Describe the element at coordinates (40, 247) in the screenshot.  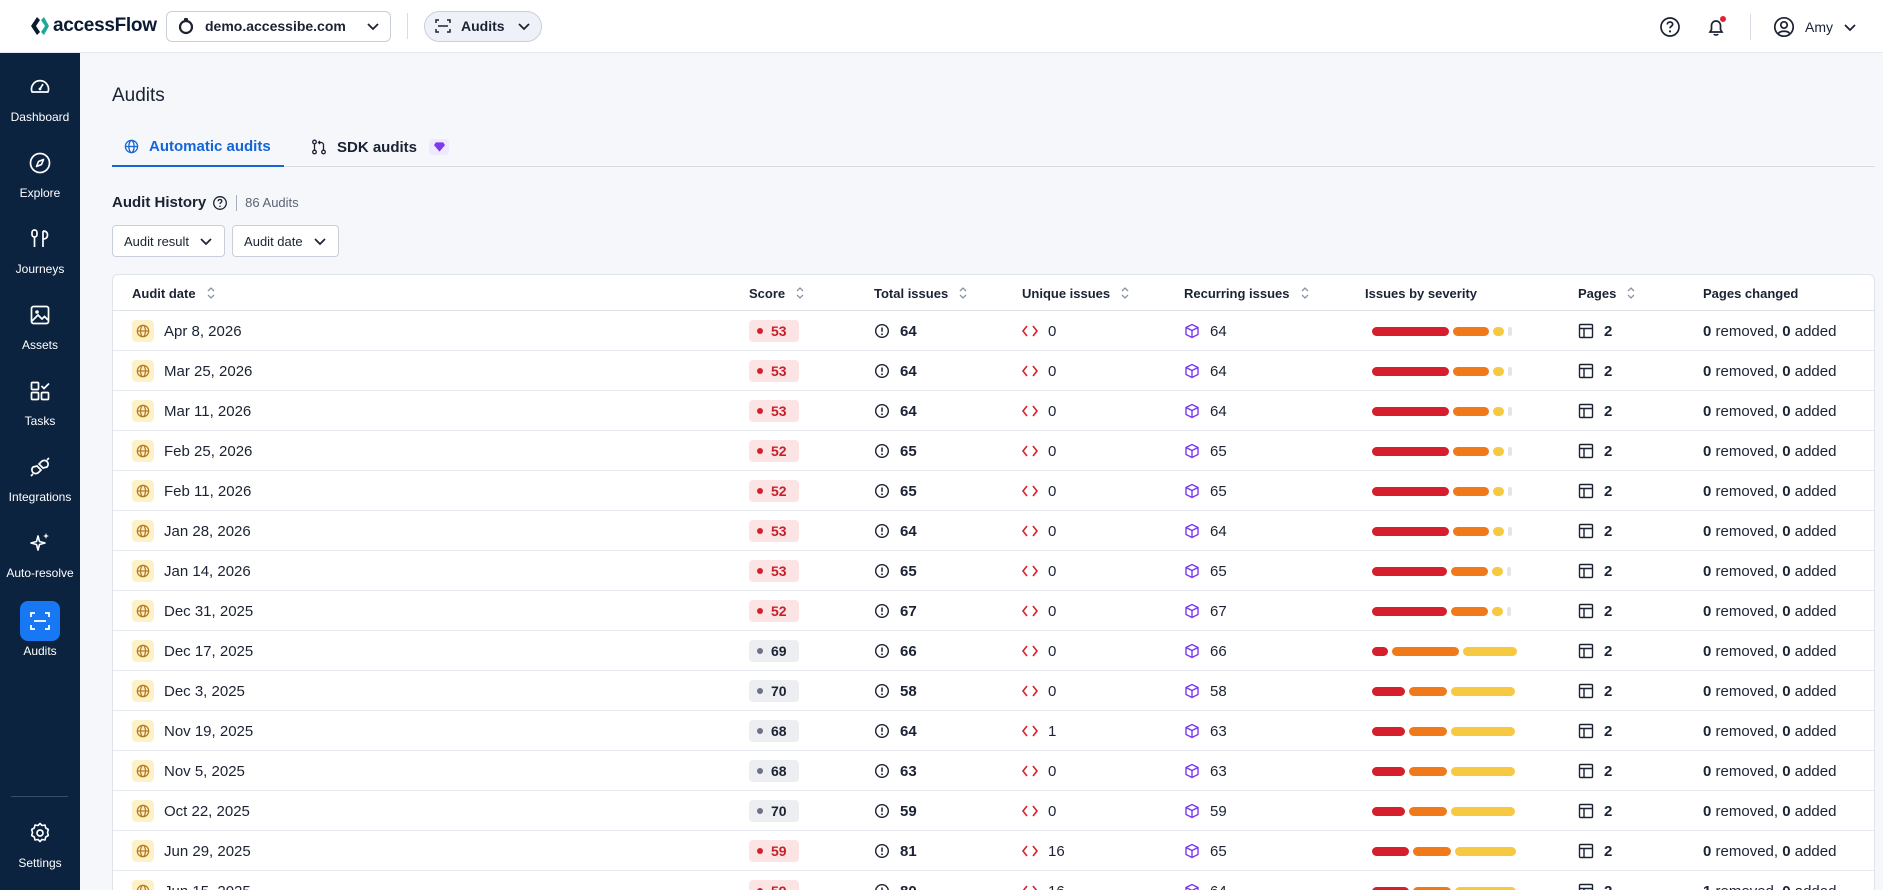
I see `sidebar-item-journeys: Journeys` at that location.